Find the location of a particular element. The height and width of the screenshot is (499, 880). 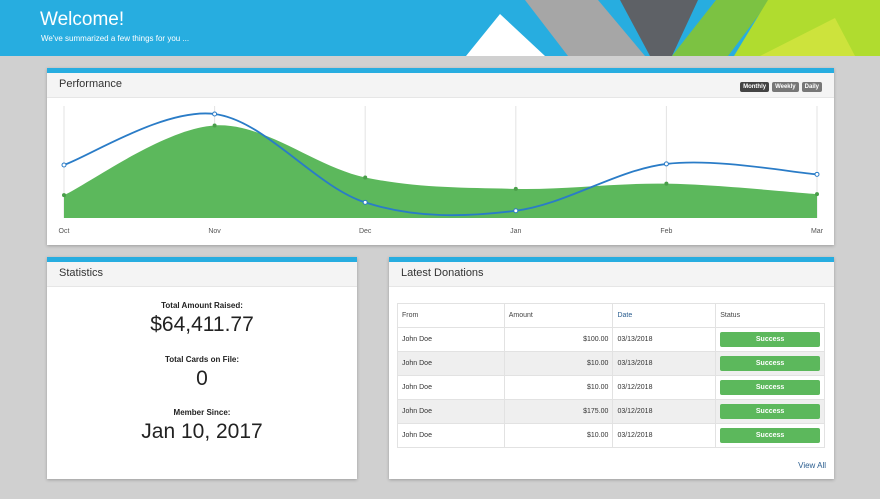

header-decoration is located at coordinates (673, 28).